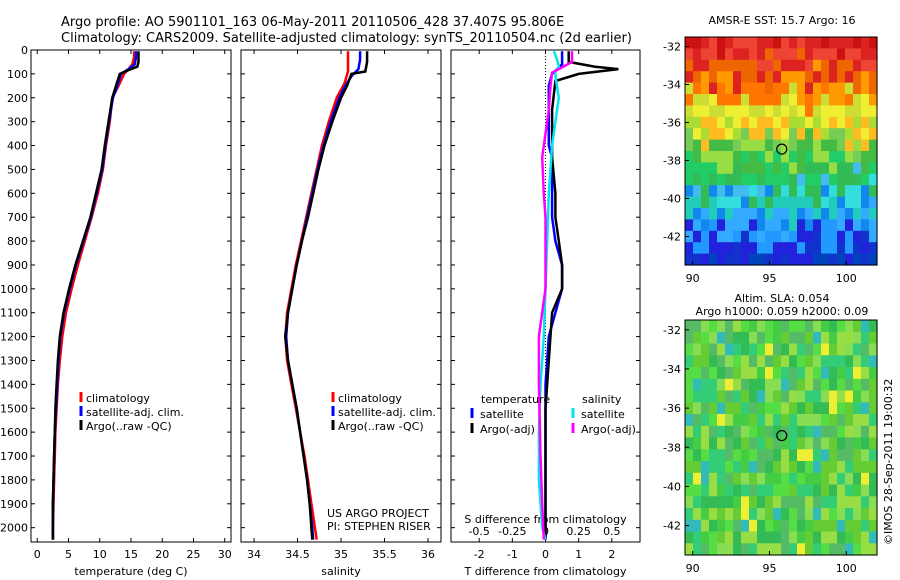 Image resolution: width=900 pixels, height=580 pixels. What do you see at coordinates (14, 337) in the screenshot?
I see `y-tick-label: 1200` at bounding box center [14, 337].